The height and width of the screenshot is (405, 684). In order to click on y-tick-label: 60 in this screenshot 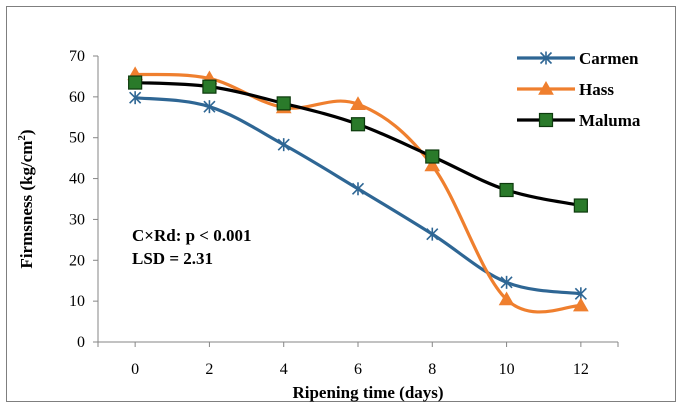, I will do `click(77, 97)`.